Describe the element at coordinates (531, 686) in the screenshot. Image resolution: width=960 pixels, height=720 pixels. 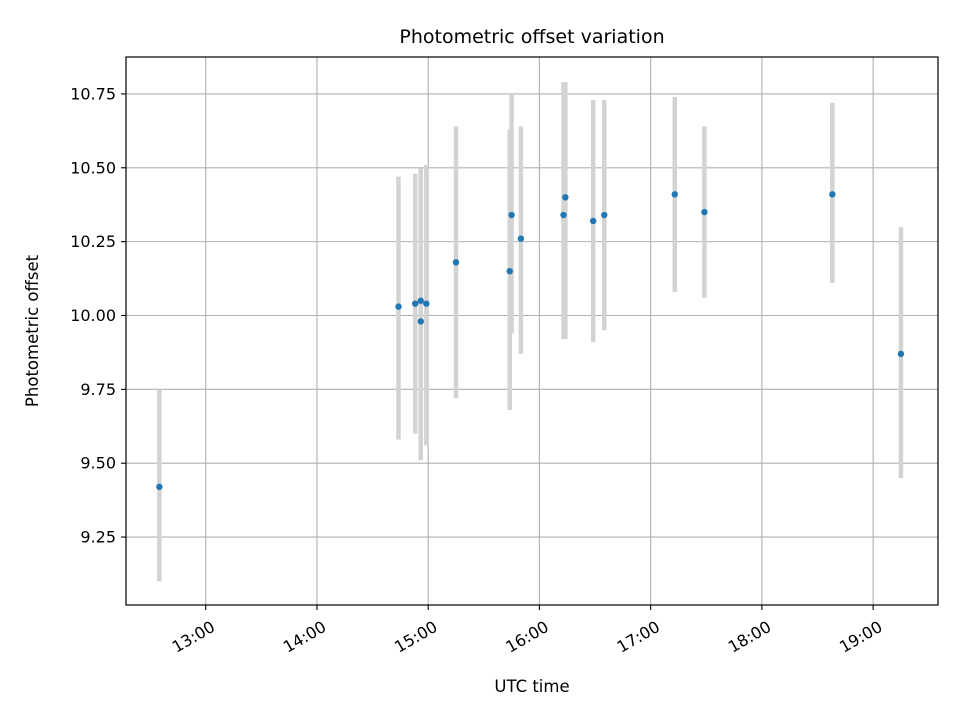
I see `x-axis-title: UTC time` at that location.